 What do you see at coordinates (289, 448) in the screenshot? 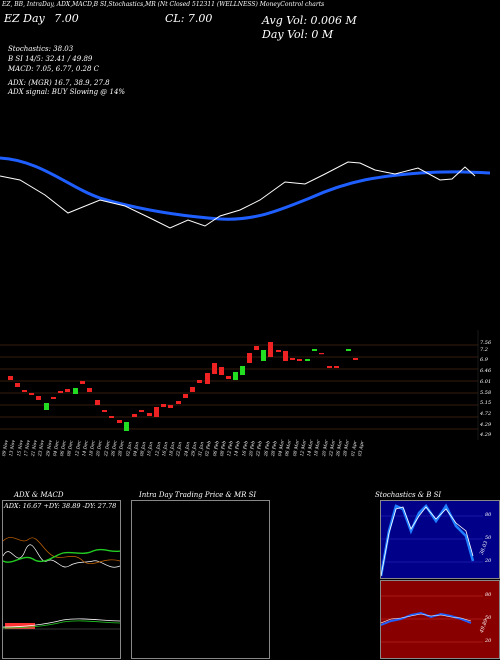
I see `date-tick: 06 Mar` at bounding box center [289, 448].